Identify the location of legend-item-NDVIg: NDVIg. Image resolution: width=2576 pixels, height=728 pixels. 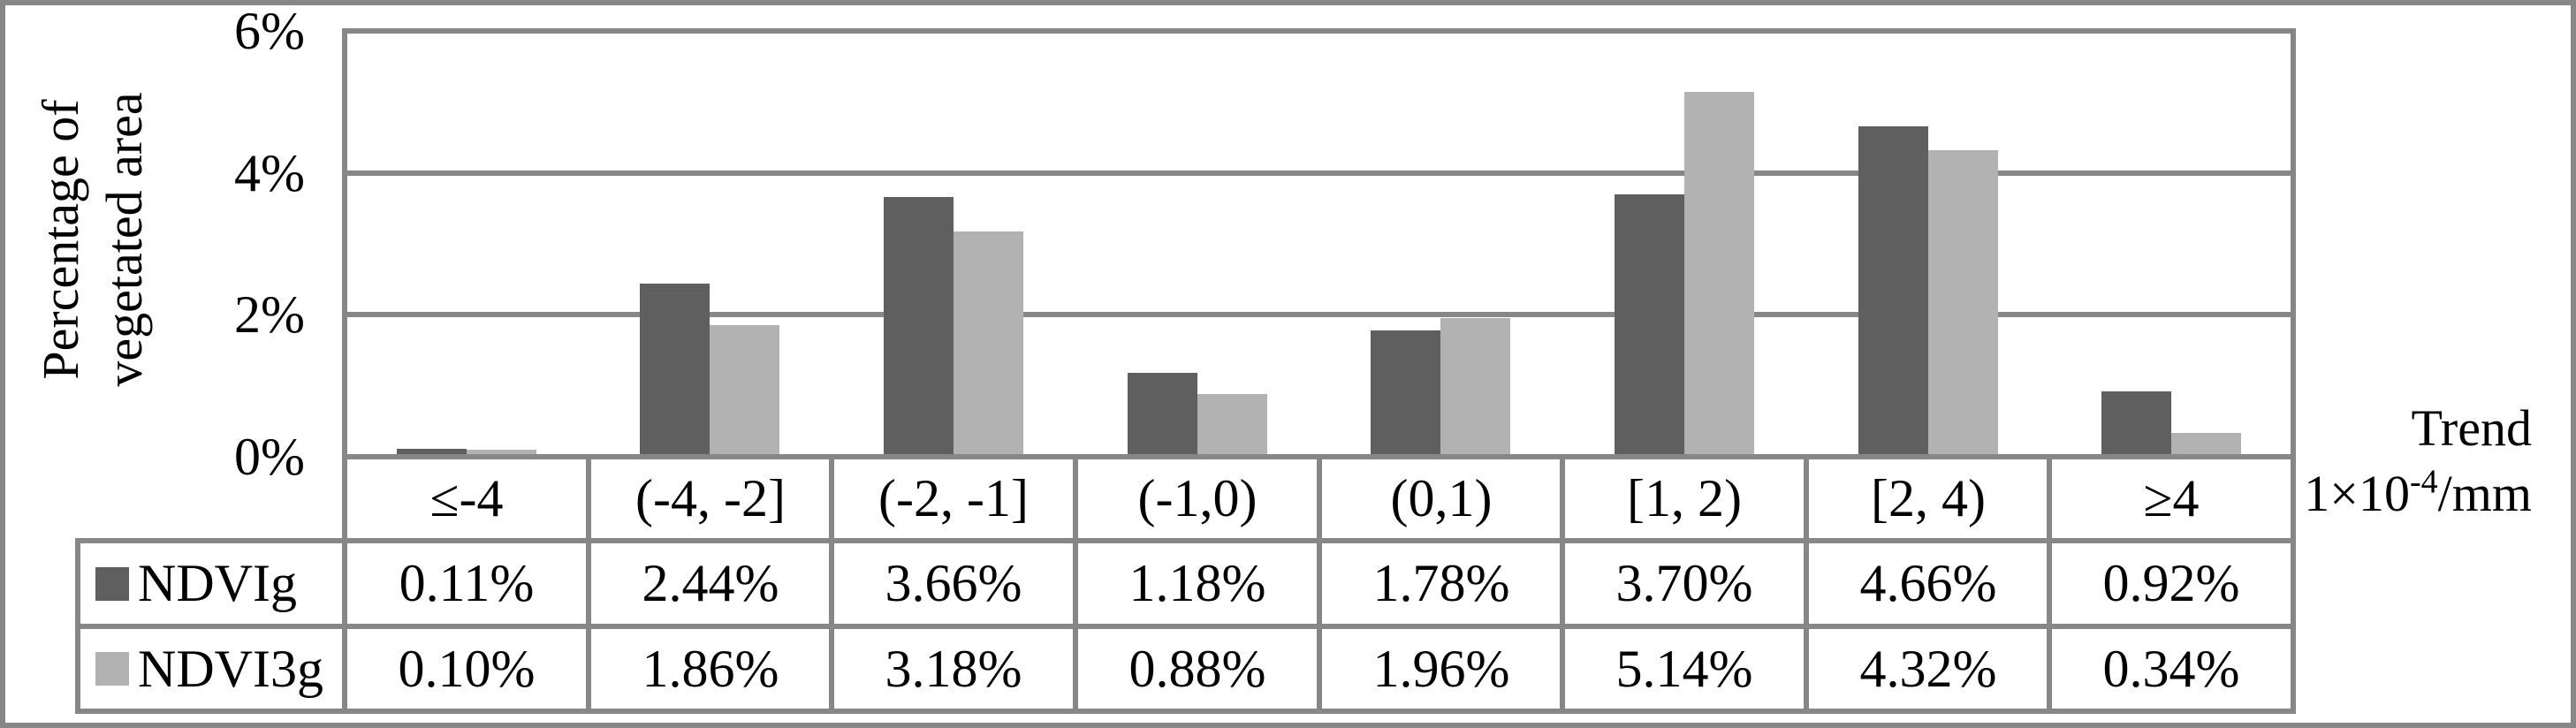
(211, 583).